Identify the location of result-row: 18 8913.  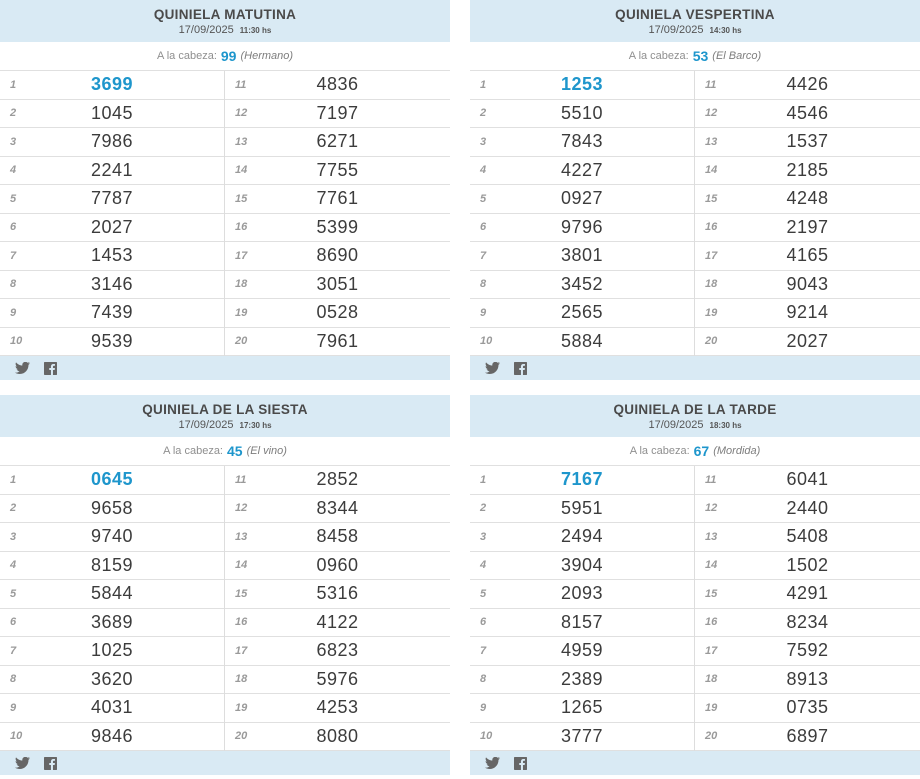
(807, 680).